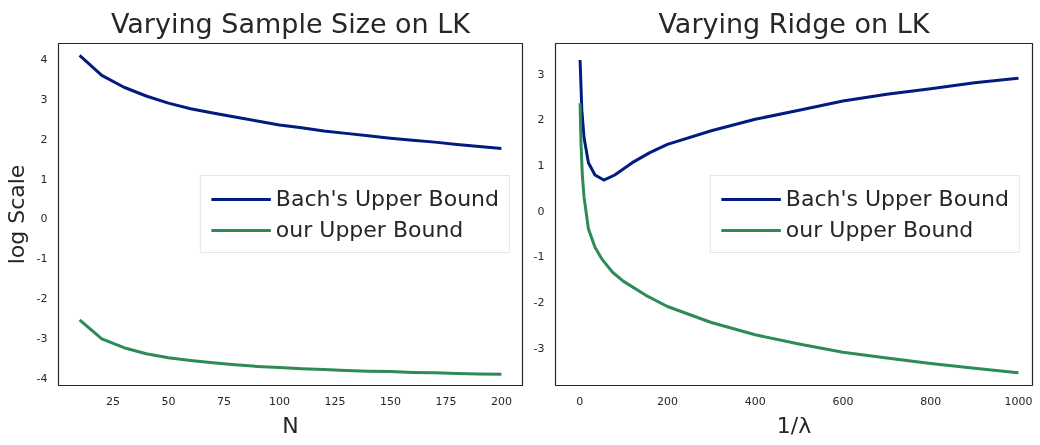  Describe the element at coordinates (794, 425) in the screenshot. I see `x-axis-title: 1/λ` at that location.